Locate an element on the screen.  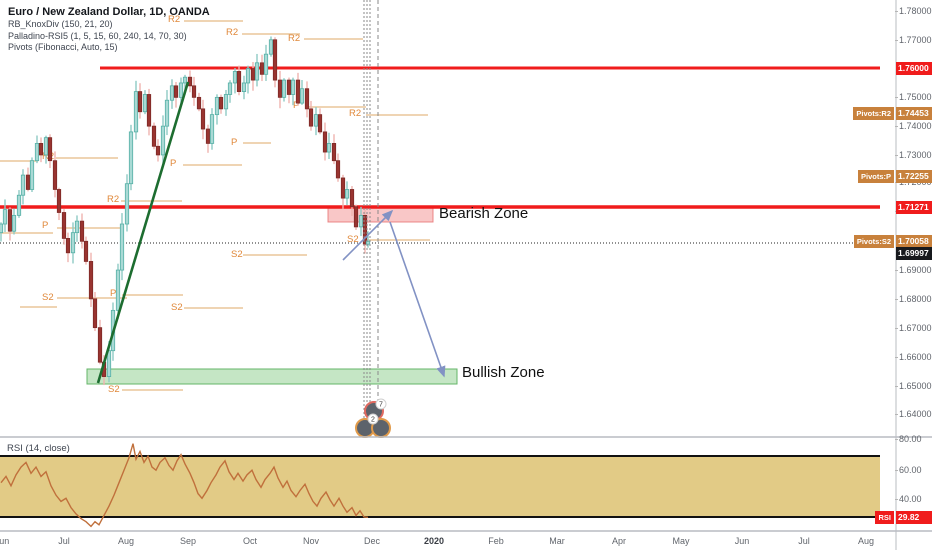
pivot-chip-Pivots:R2: Pivots:R2 is located at coordinates (873, 113).